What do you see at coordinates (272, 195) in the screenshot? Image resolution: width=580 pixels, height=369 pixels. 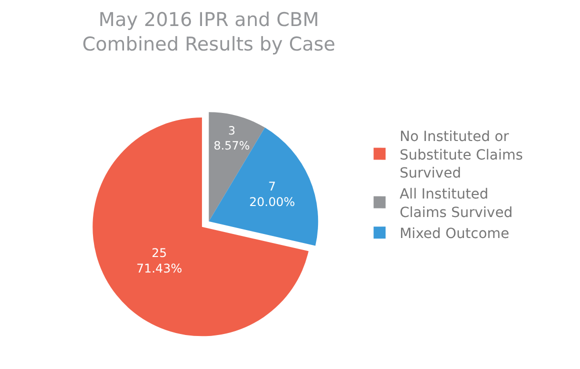 I see `data-label: 7 20.00%` at bounding box center [272, 195].